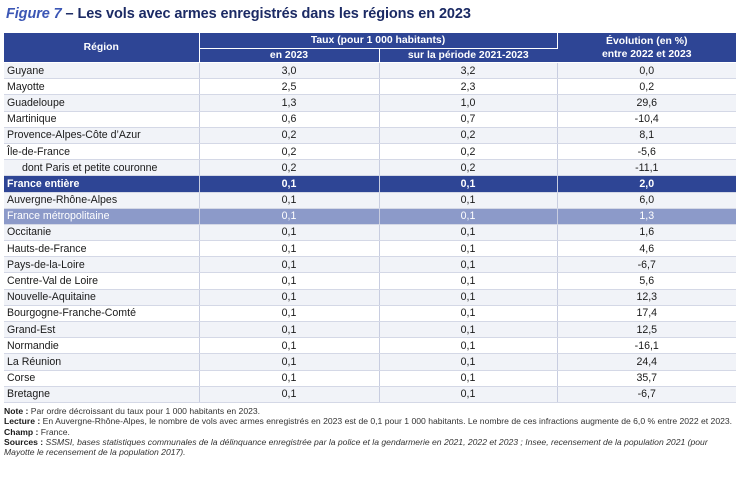 The image size is (741, 486). I want to click on cell-evolution: 4,6, so click(646, 249).